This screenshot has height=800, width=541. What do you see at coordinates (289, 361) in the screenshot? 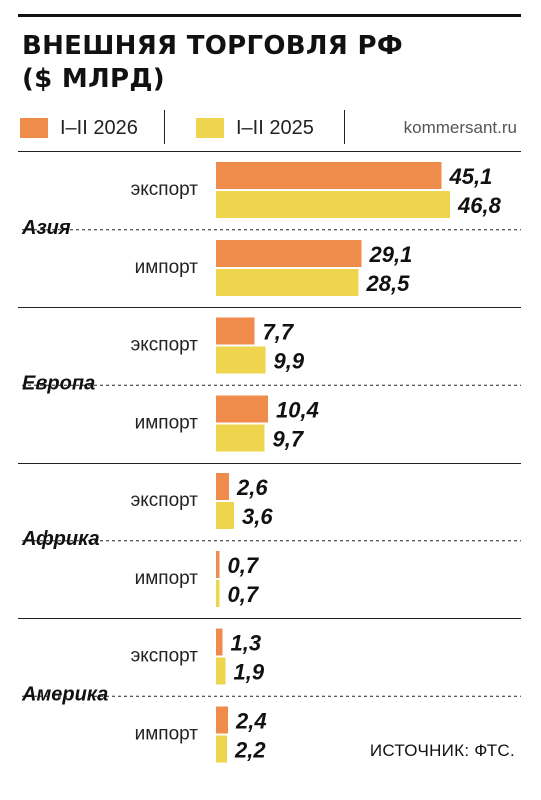
I see `data-label: 9,9` at bounding box center [289, 361].